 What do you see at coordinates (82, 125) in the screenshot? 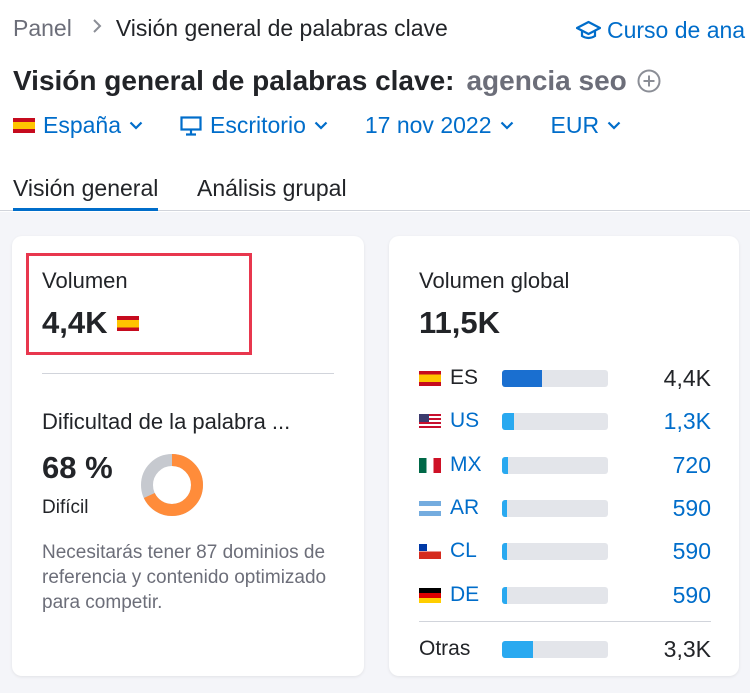
I see `country-dropdown-label: España` at bounding box center [82, 125].